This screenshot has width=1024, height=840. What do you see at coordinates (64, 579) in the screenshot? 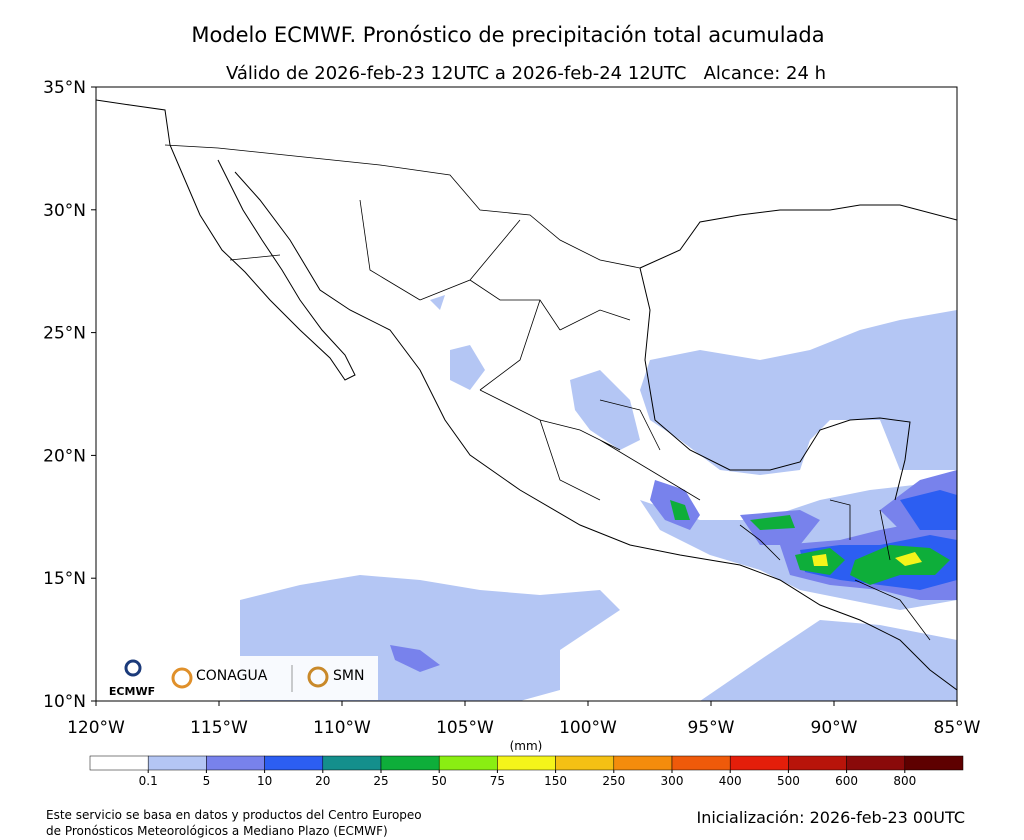
I see `lat-tick-label: 15°N` at bounding box center [64, 579].